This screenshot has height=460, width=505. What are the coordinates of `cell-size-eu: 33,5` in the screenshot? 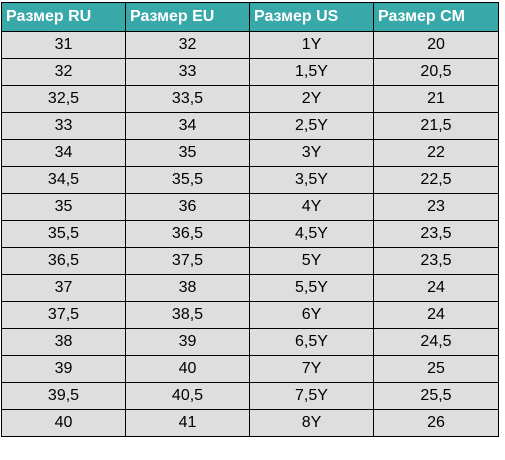 It's located at (187, 99).